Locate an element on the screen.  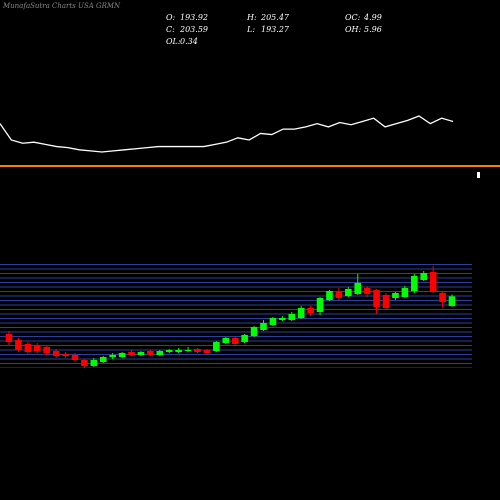
stat-value: 193.92 is located at coordinates (194, 17).